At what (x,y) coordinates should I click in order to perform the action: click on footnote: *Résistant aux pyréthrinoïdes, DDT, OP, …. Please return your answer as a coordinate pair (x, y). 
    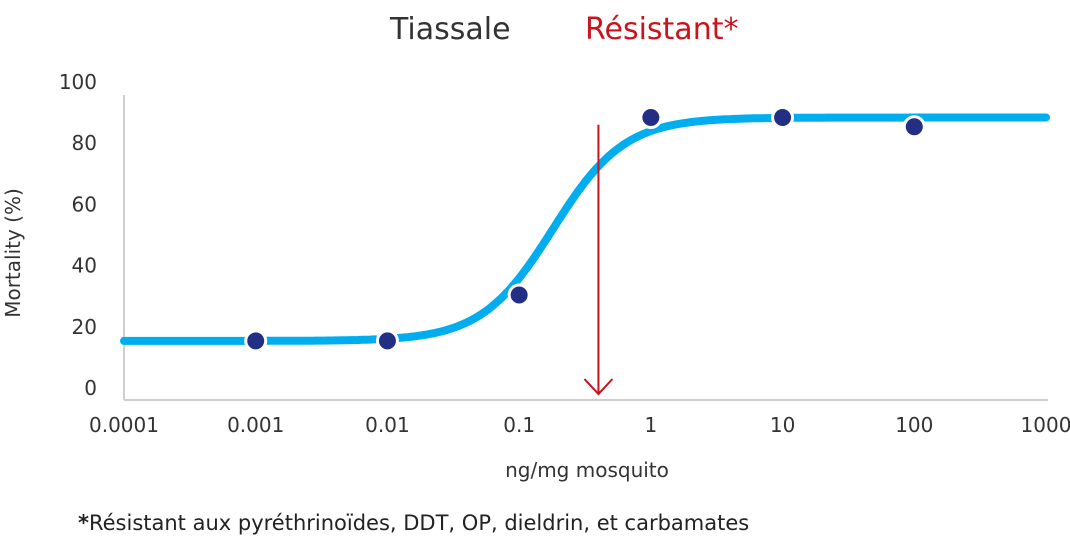
    Looking at the image, I should click on (413, 523).